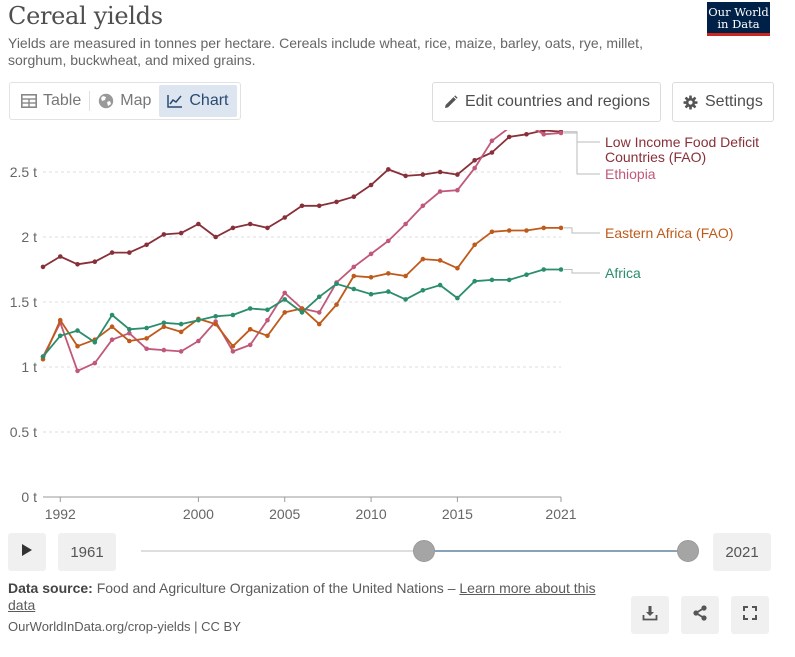 The width and height of the screenshot is (795, 657). I want to click on timeline-end-year: 2021, so click(742, 552).